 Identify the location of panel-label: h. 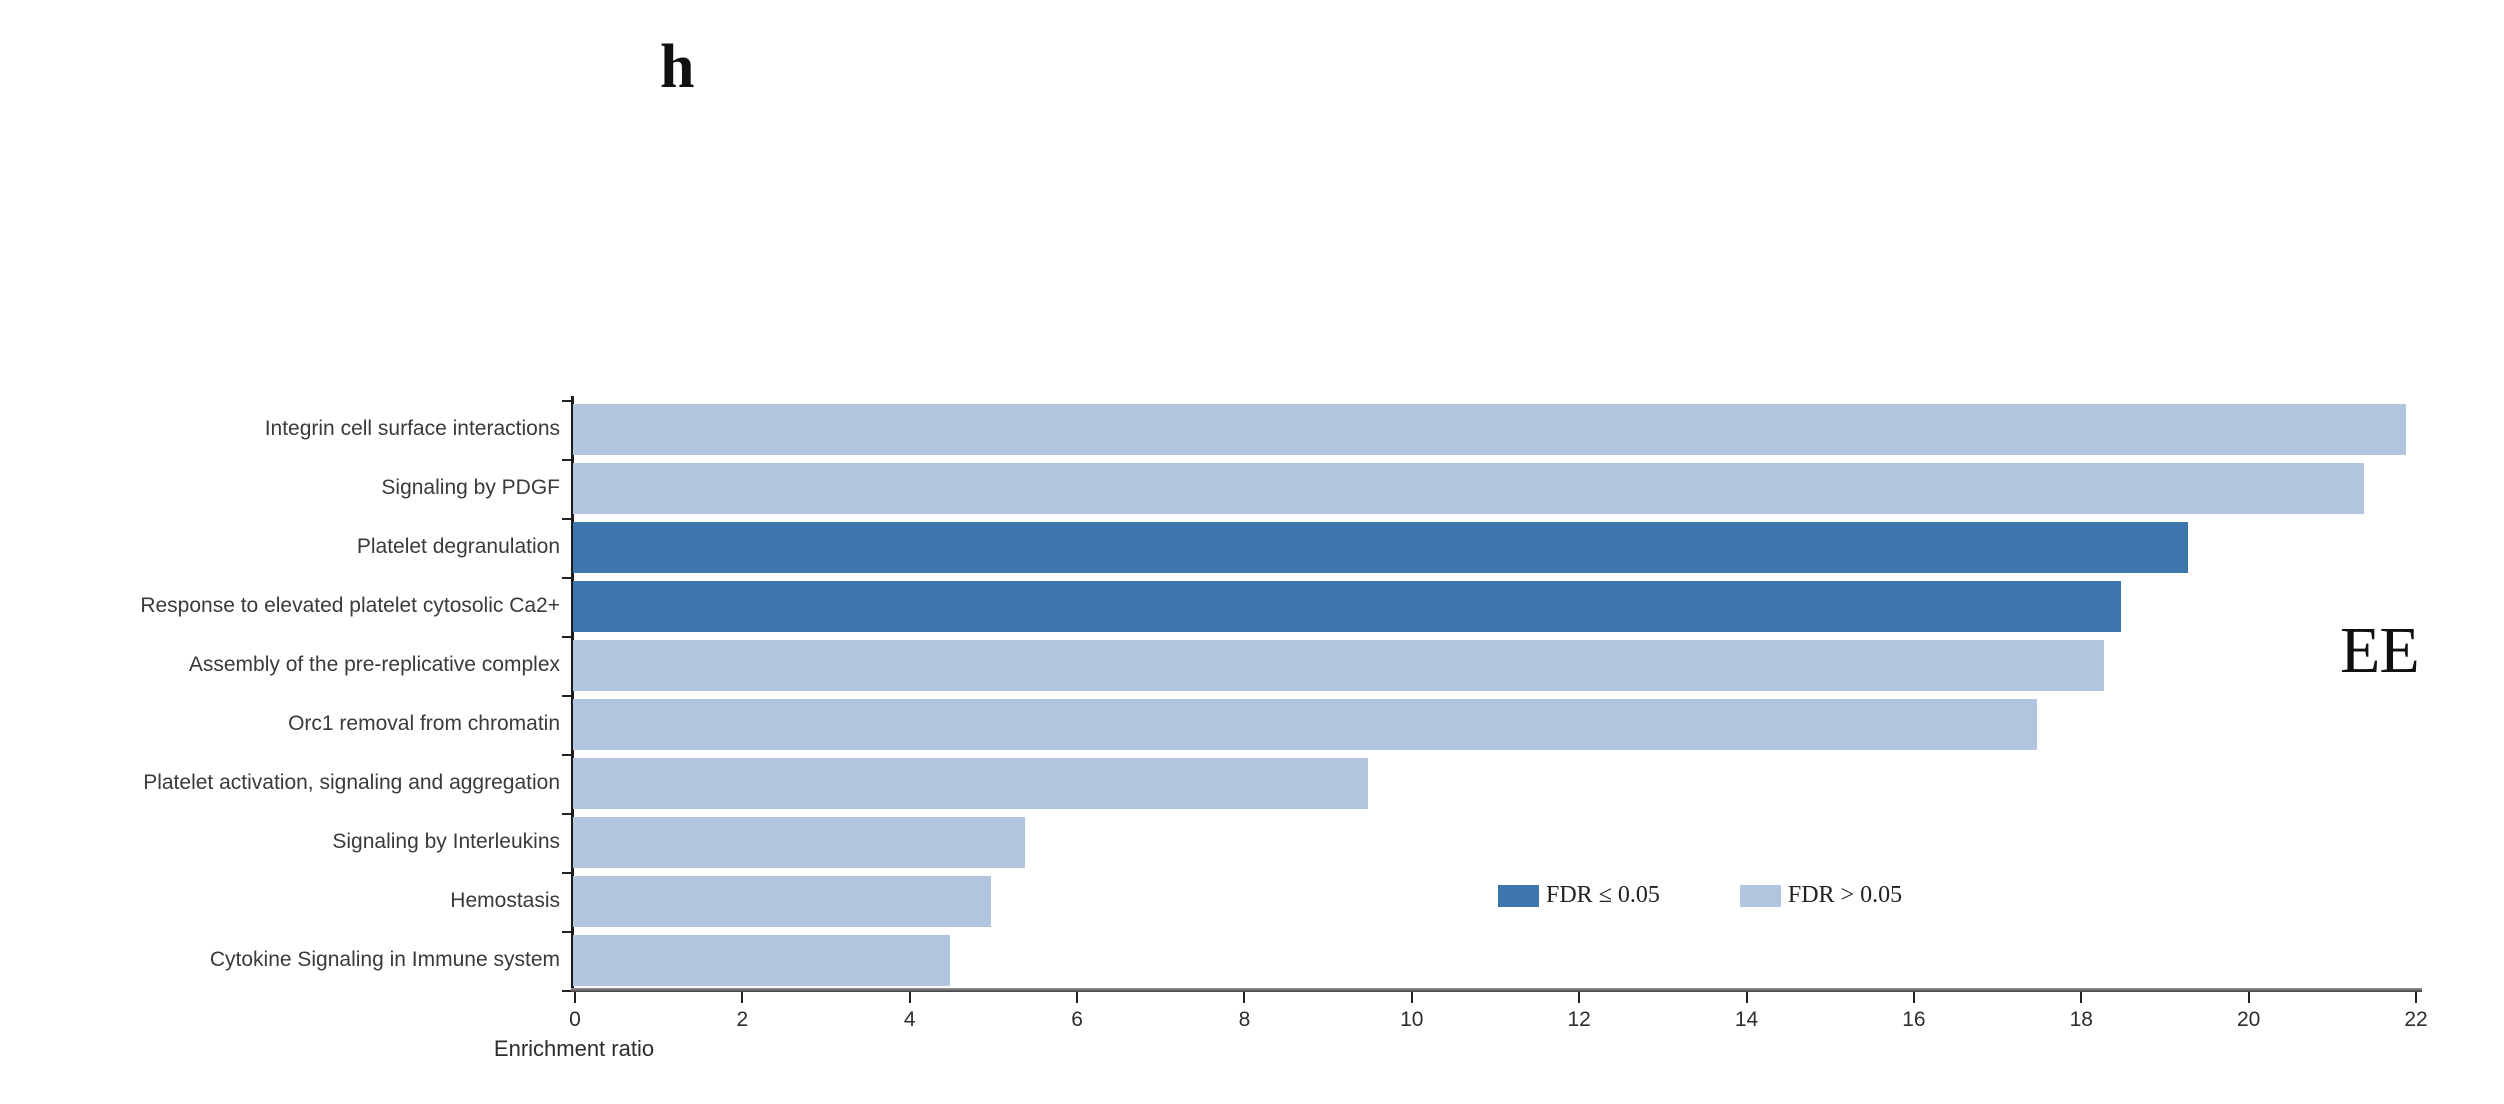
(677, 67).